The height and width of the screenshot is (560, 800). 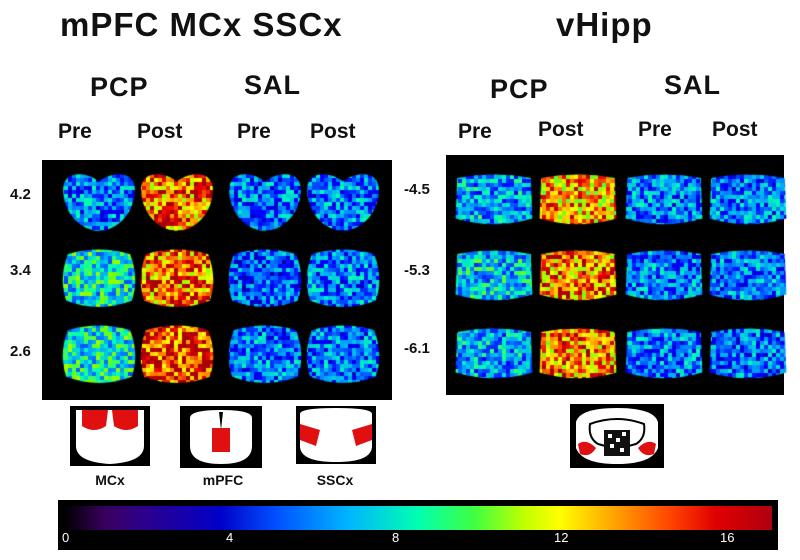 What do you see at coordinates (265, 355) in the screenshot?
I see `left-slice-r3-c3` at bounding box center [265, 355].